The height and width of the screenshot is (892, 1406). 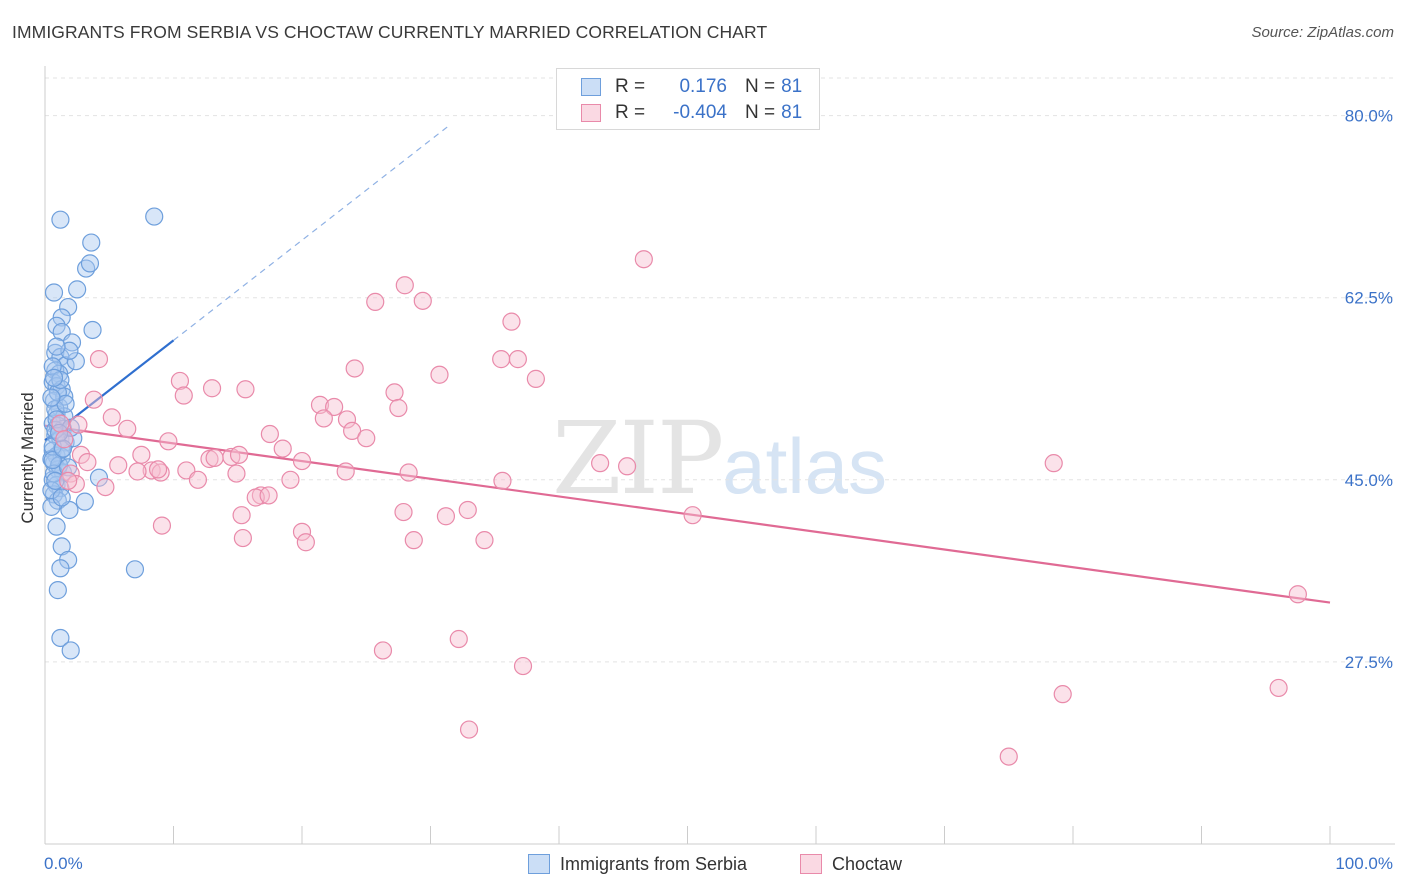 What do you see at coordinates (591, 113) in the screenshot?
I see `legend-swatch-choctaw` at bounding box center [591, 113].